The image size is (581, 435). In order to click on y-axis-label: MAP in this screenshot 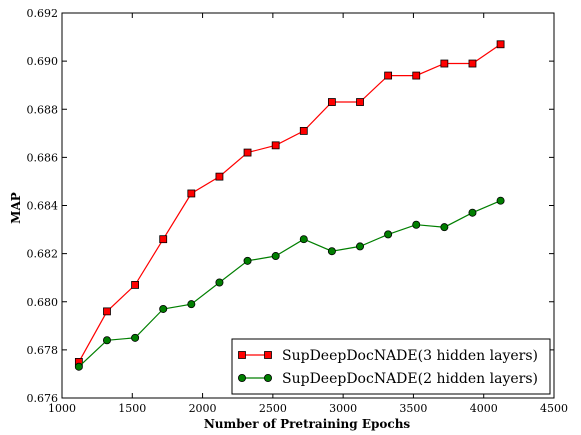, I will do `click(16, 208)`.